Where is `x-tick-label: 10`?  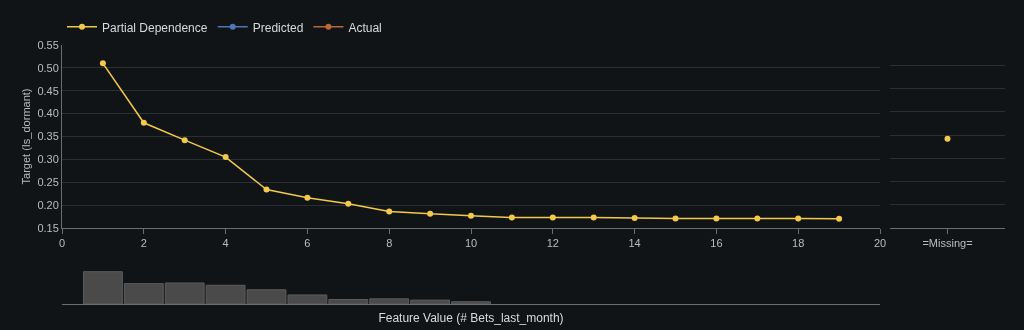
x-tick-label: 10 is located at coordinates (471, 243).